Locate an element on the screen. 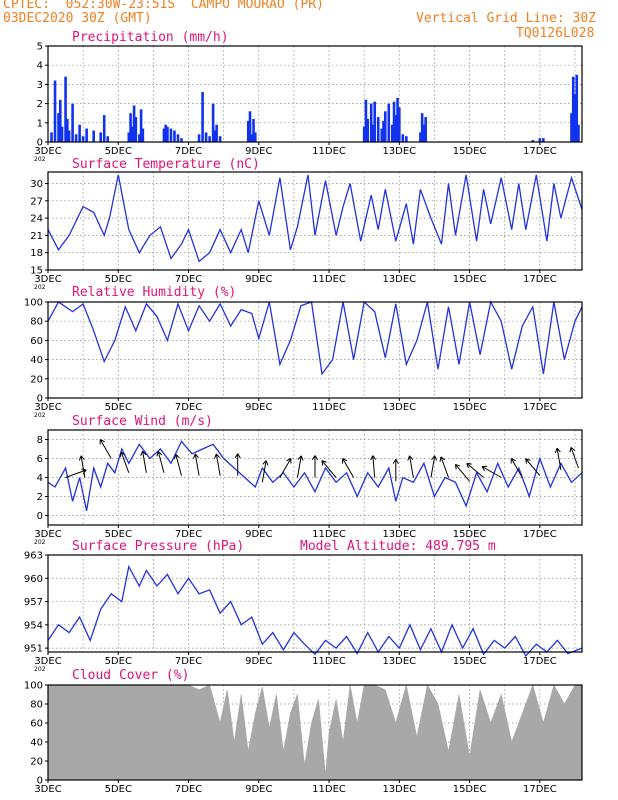 The width and height of the screenshot is (618, 800). rh-panel-title: Relative Humidity (%) is located at coordinates (154, 292).